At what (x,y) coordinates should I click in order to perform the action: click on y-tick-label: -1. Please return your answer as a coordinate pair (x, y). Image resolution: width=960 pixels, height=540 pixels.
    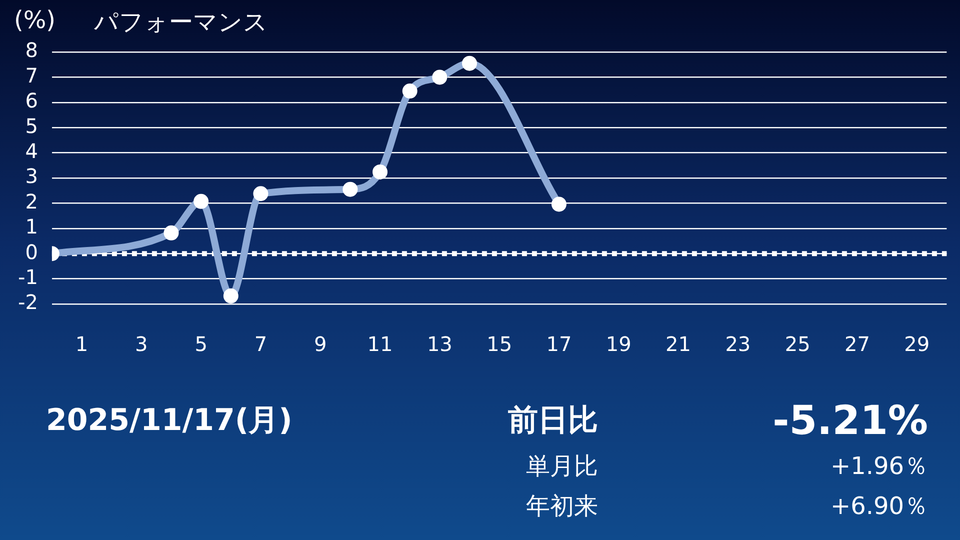
    Looking at the image, I should click on (28, 277).